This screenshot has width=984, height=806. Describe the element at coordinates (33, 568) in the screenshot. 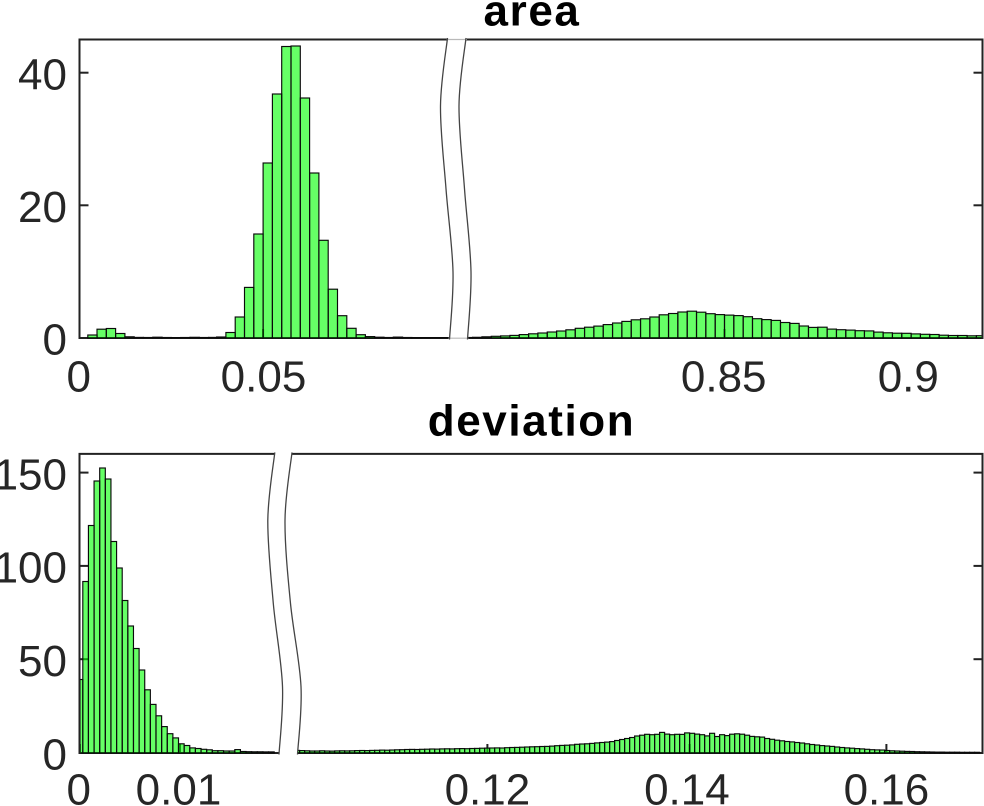

I see `svg-text: 100` at that location.